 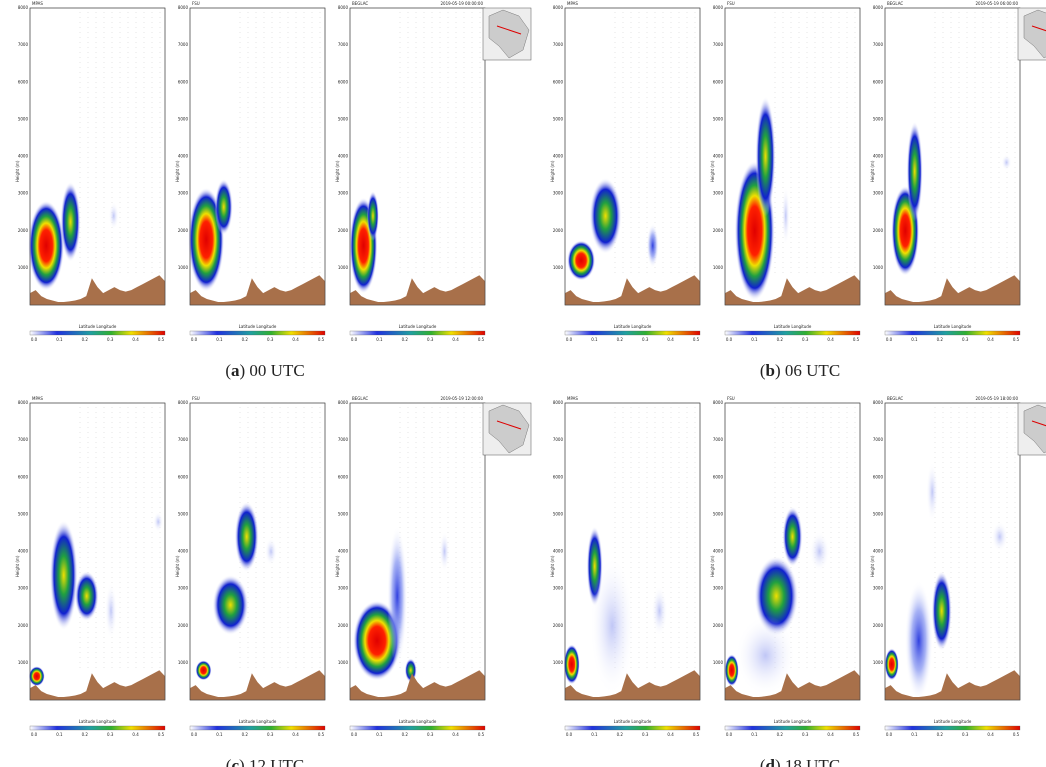 What do you see at coordinates (245, 370) in the screenshot?
I see `caption-paren: )` at bounding box center [245, 370].